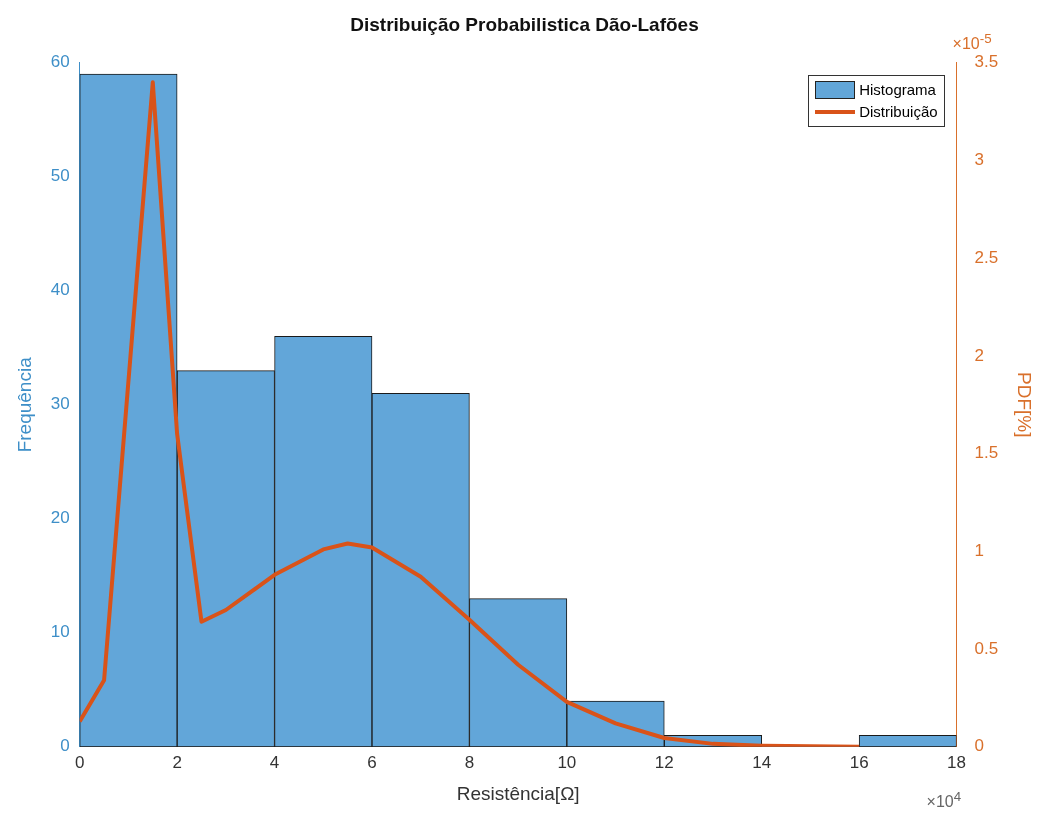  I want to click on x-tick-label: 2, so click(177, 762).